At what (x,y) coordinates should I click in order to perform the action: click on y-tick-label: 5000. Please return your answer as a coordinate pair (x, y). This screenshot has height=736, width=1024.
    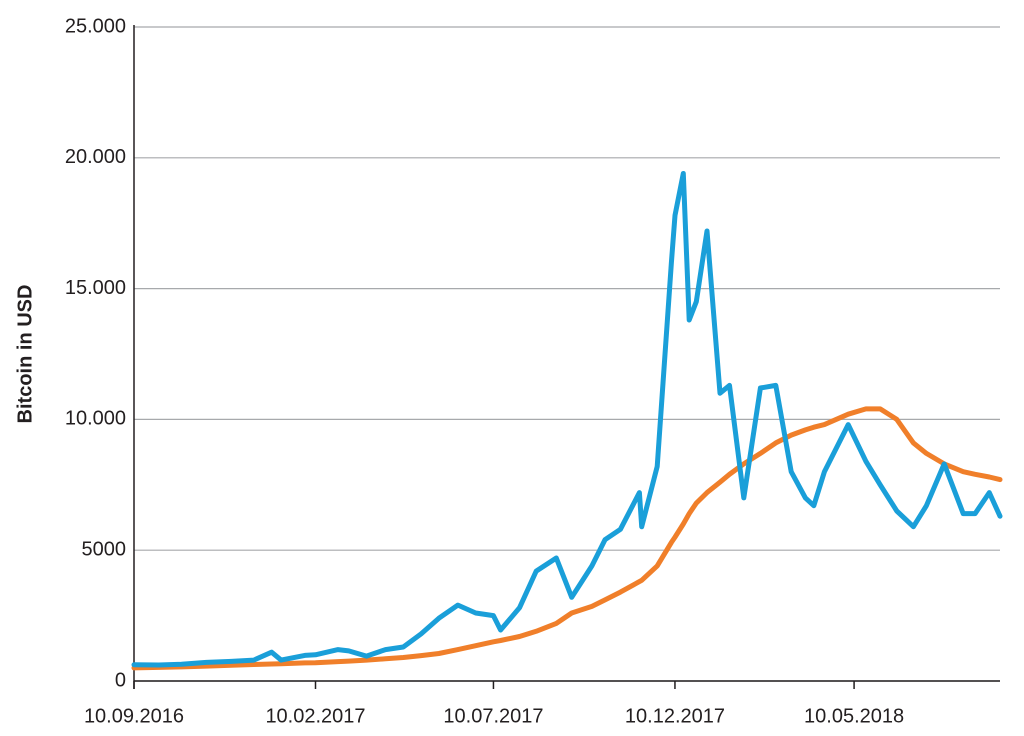
    Looking at the image, I should click on (104, 549).